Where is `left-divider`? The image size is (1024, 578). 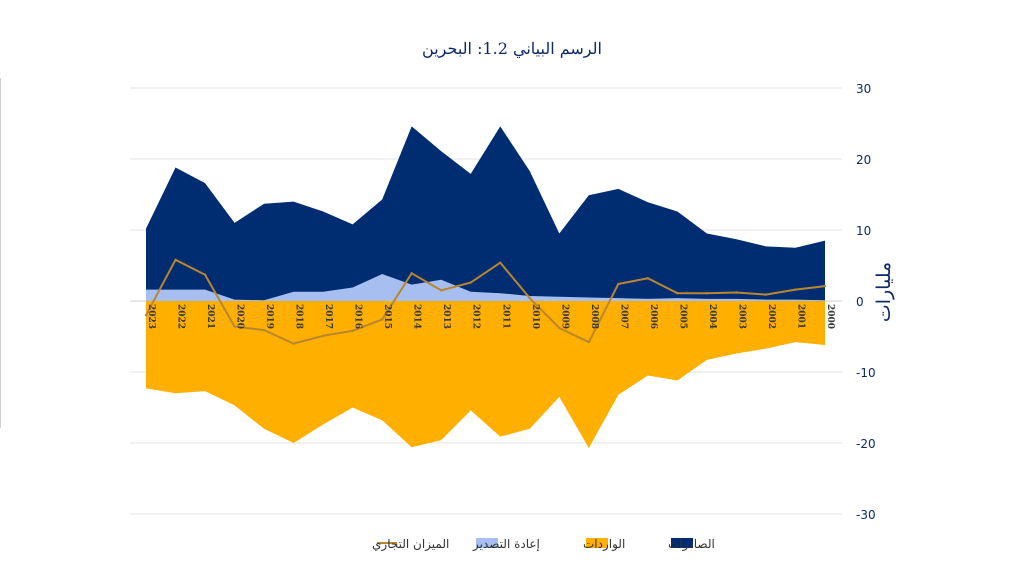
left-divider is located at coordinates (0, 253).